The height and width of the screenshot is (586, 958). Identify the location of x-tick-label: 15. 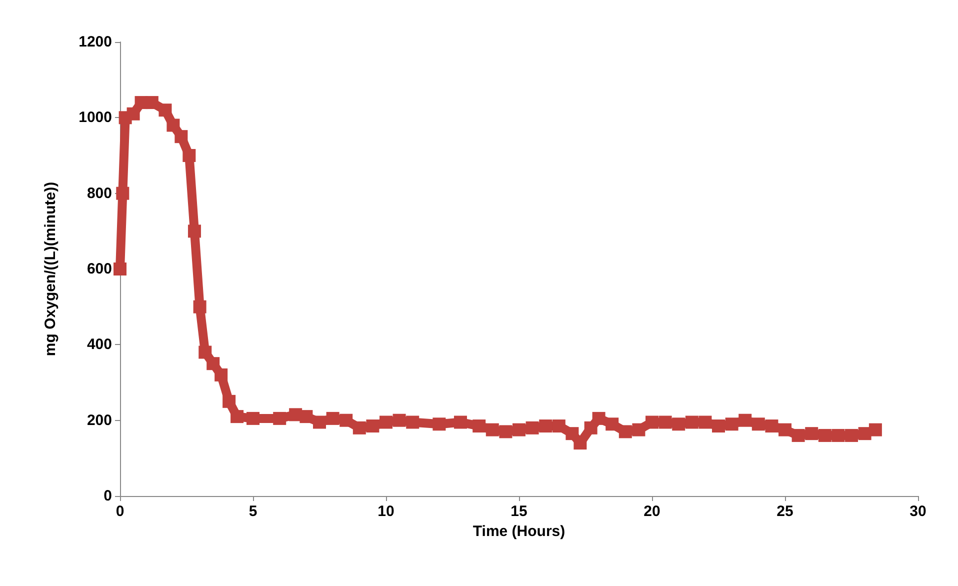
(519, 511).